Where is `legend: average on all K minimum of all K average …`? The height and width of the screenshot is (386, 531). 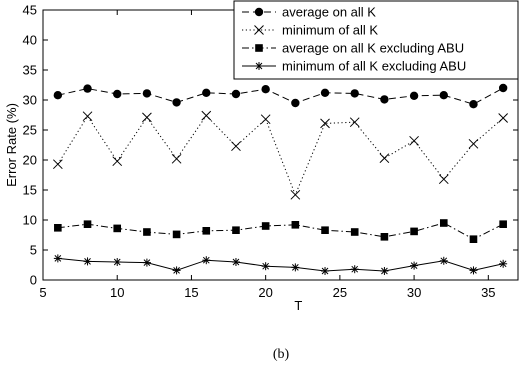
legend: average on all K minimum of all K average … is located at coordinates (376, 40).